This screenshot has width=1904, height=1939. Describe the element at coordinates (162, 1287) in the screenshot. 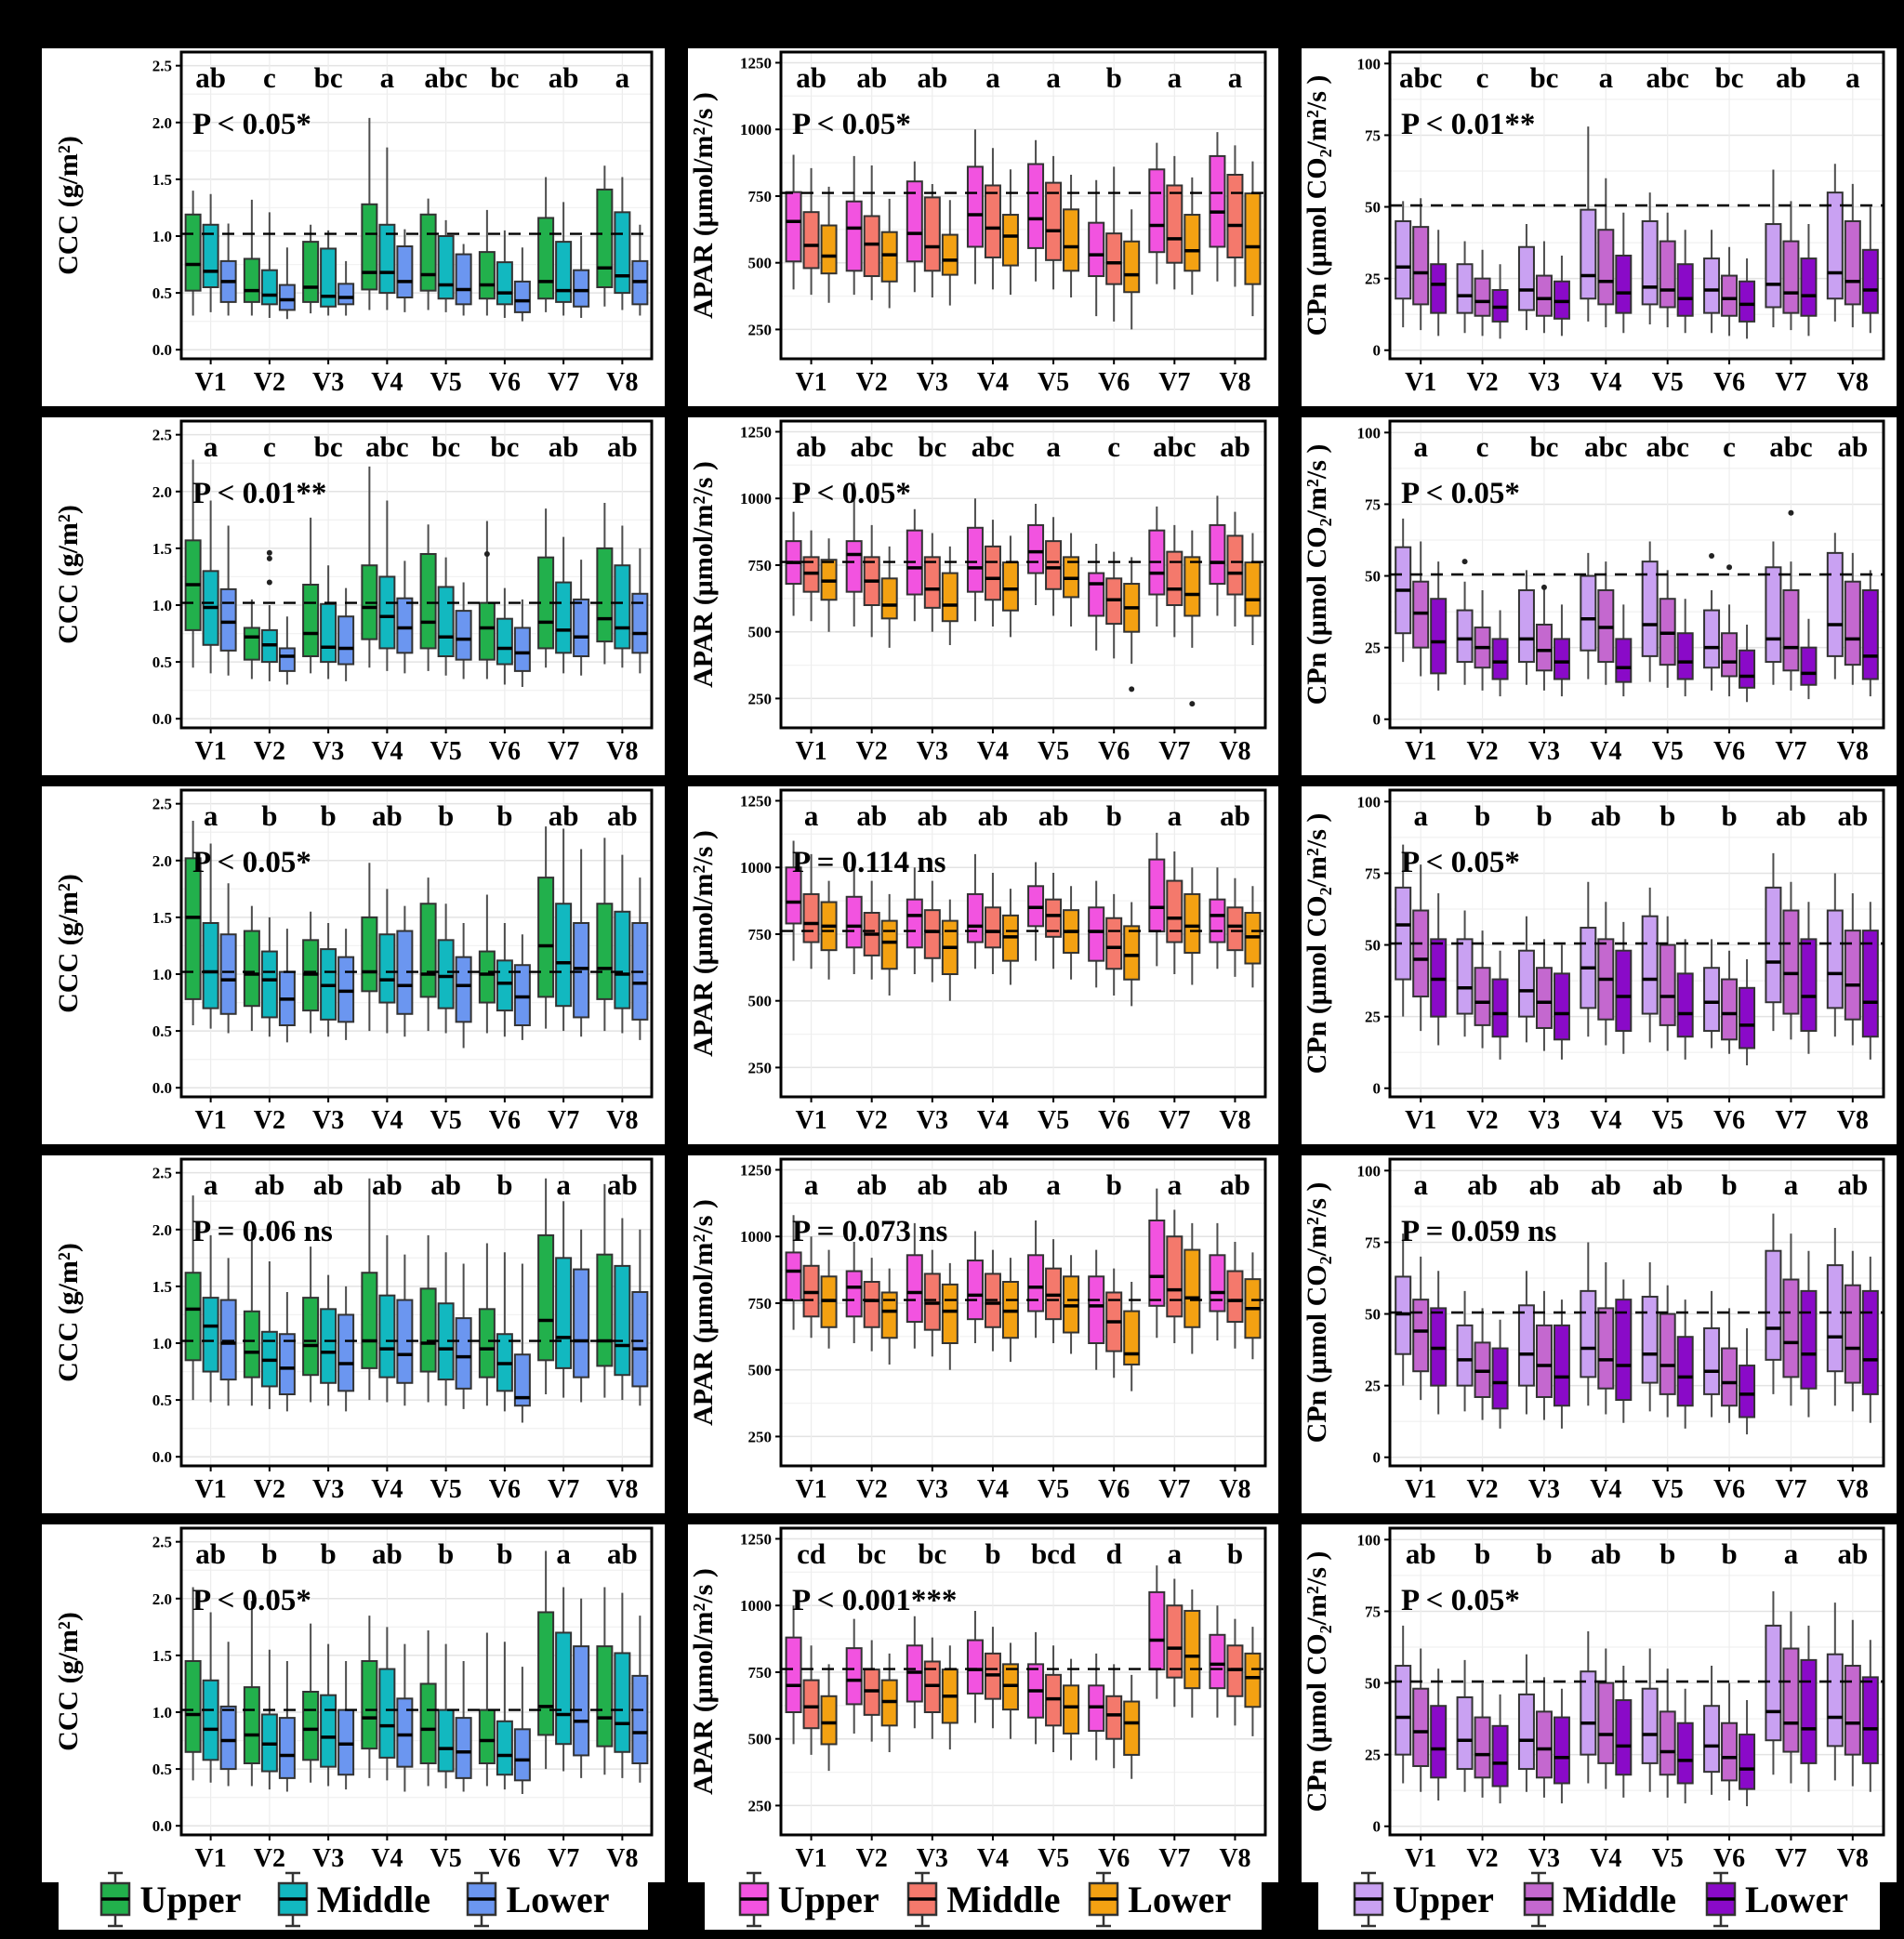

I see `svg-text: 1.5` at that location.